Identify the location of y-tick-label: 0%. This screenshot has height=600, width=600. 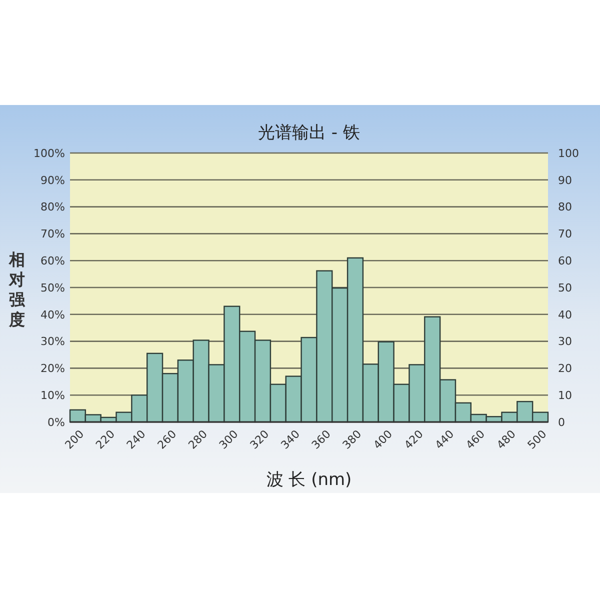
(56, 422).